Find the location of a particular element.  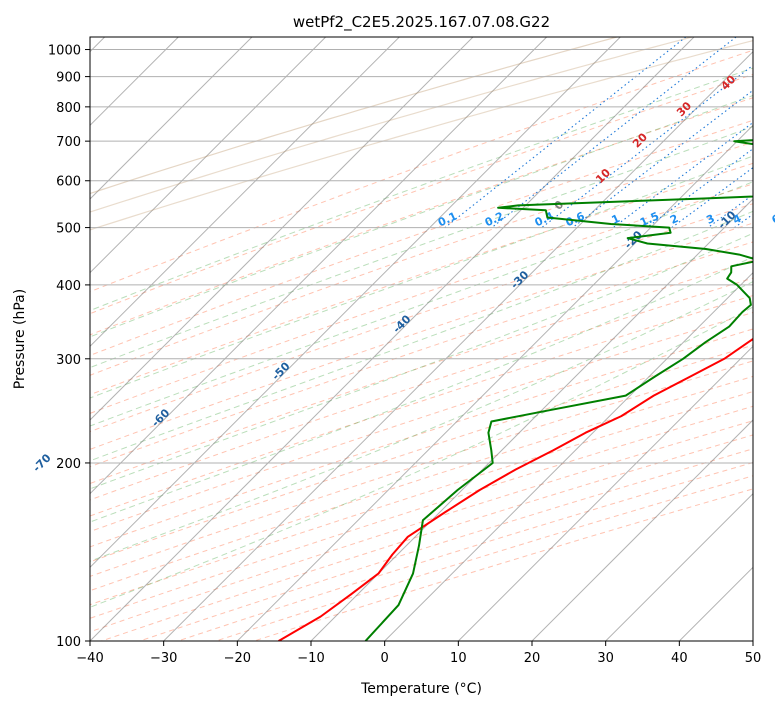

x-tick-label: 10 is located at coordinates (458, 658).